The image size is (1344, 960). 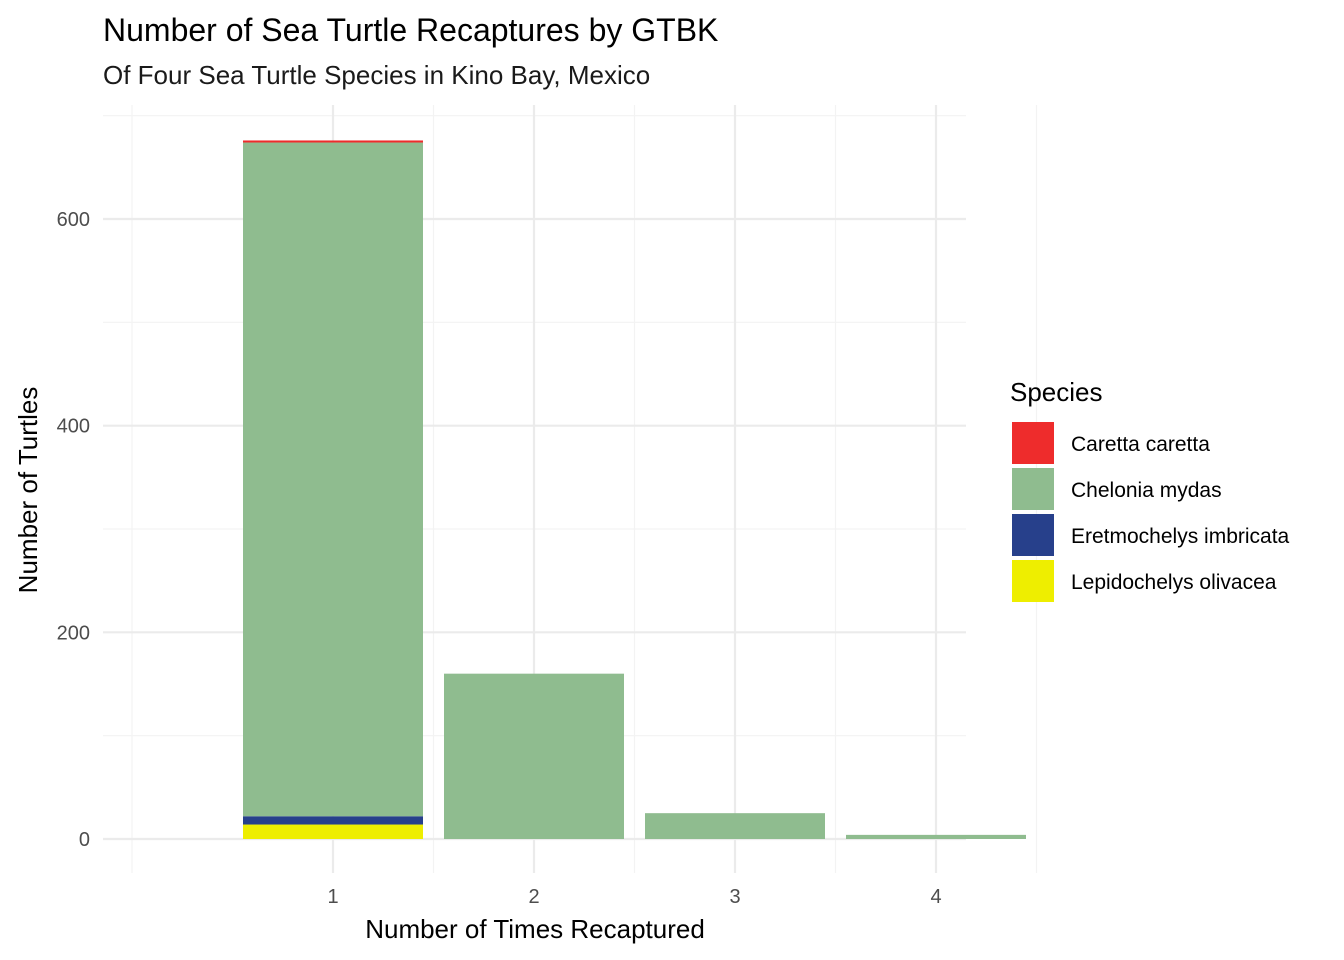 I want to click on y-tick-label: 400, so click(x=73, y=427).